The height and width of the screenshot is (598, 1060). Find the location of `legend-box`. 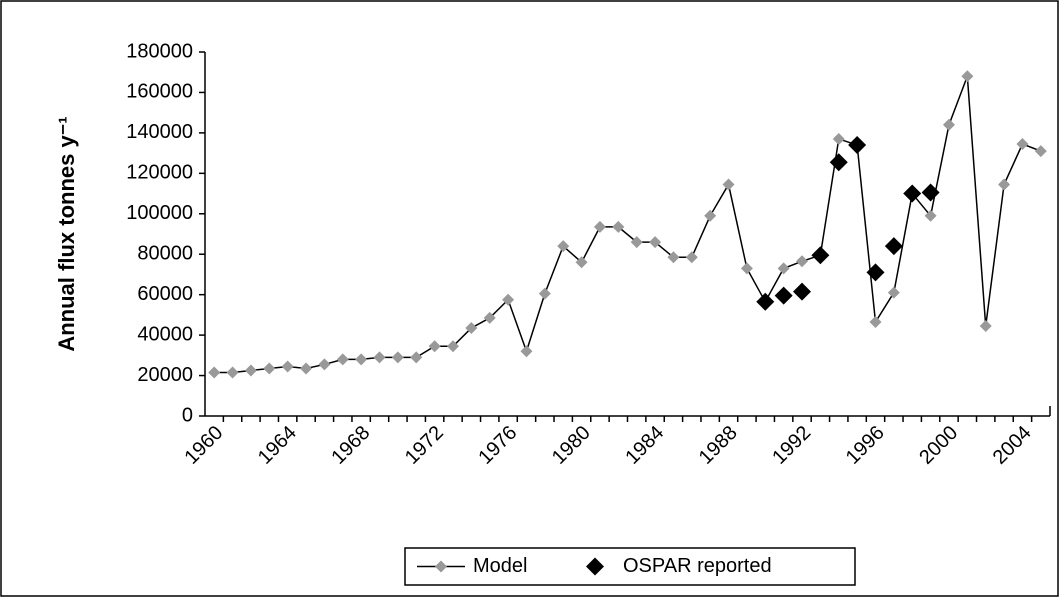

legend-box is located at coordinates (630, 566).